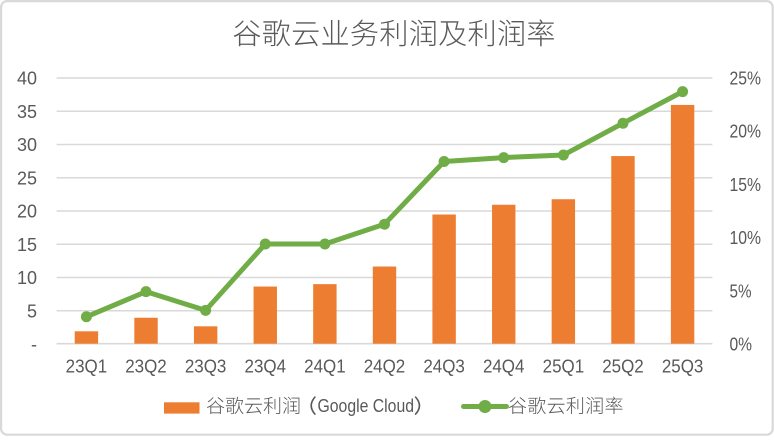 This screenshot has height=441, width=774. What do you see at coordinates (27, 79) in the screenshot?
I see `svg-text: 40` at bounding box center [27, 79].